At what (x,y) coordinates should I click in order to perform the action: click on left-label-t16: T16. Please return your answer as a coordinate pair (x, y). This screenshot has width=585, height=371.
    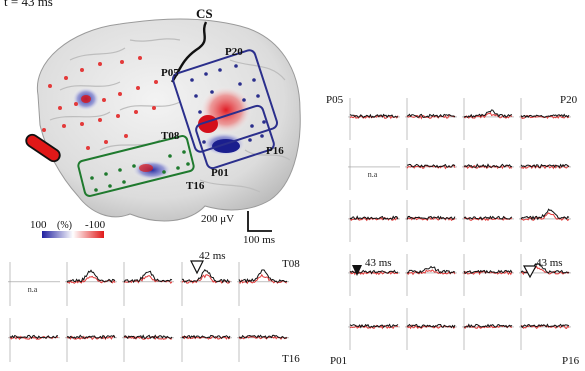
    Looking at the image, I should click on (291, 359).